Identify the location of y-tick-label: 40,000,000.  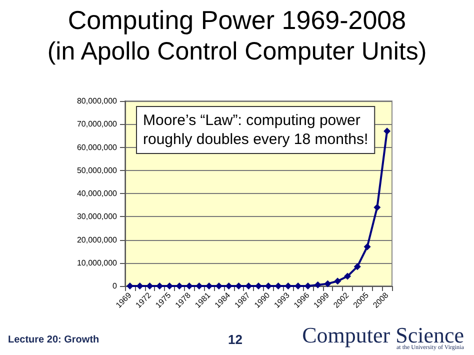
(97, 193).